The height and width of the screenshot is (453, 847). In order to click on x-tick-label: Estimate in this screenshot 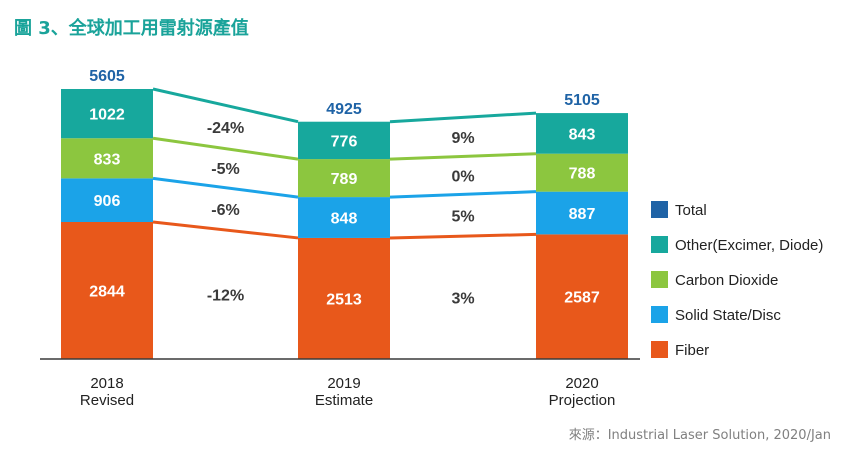, I will do `click(344, 400)`.